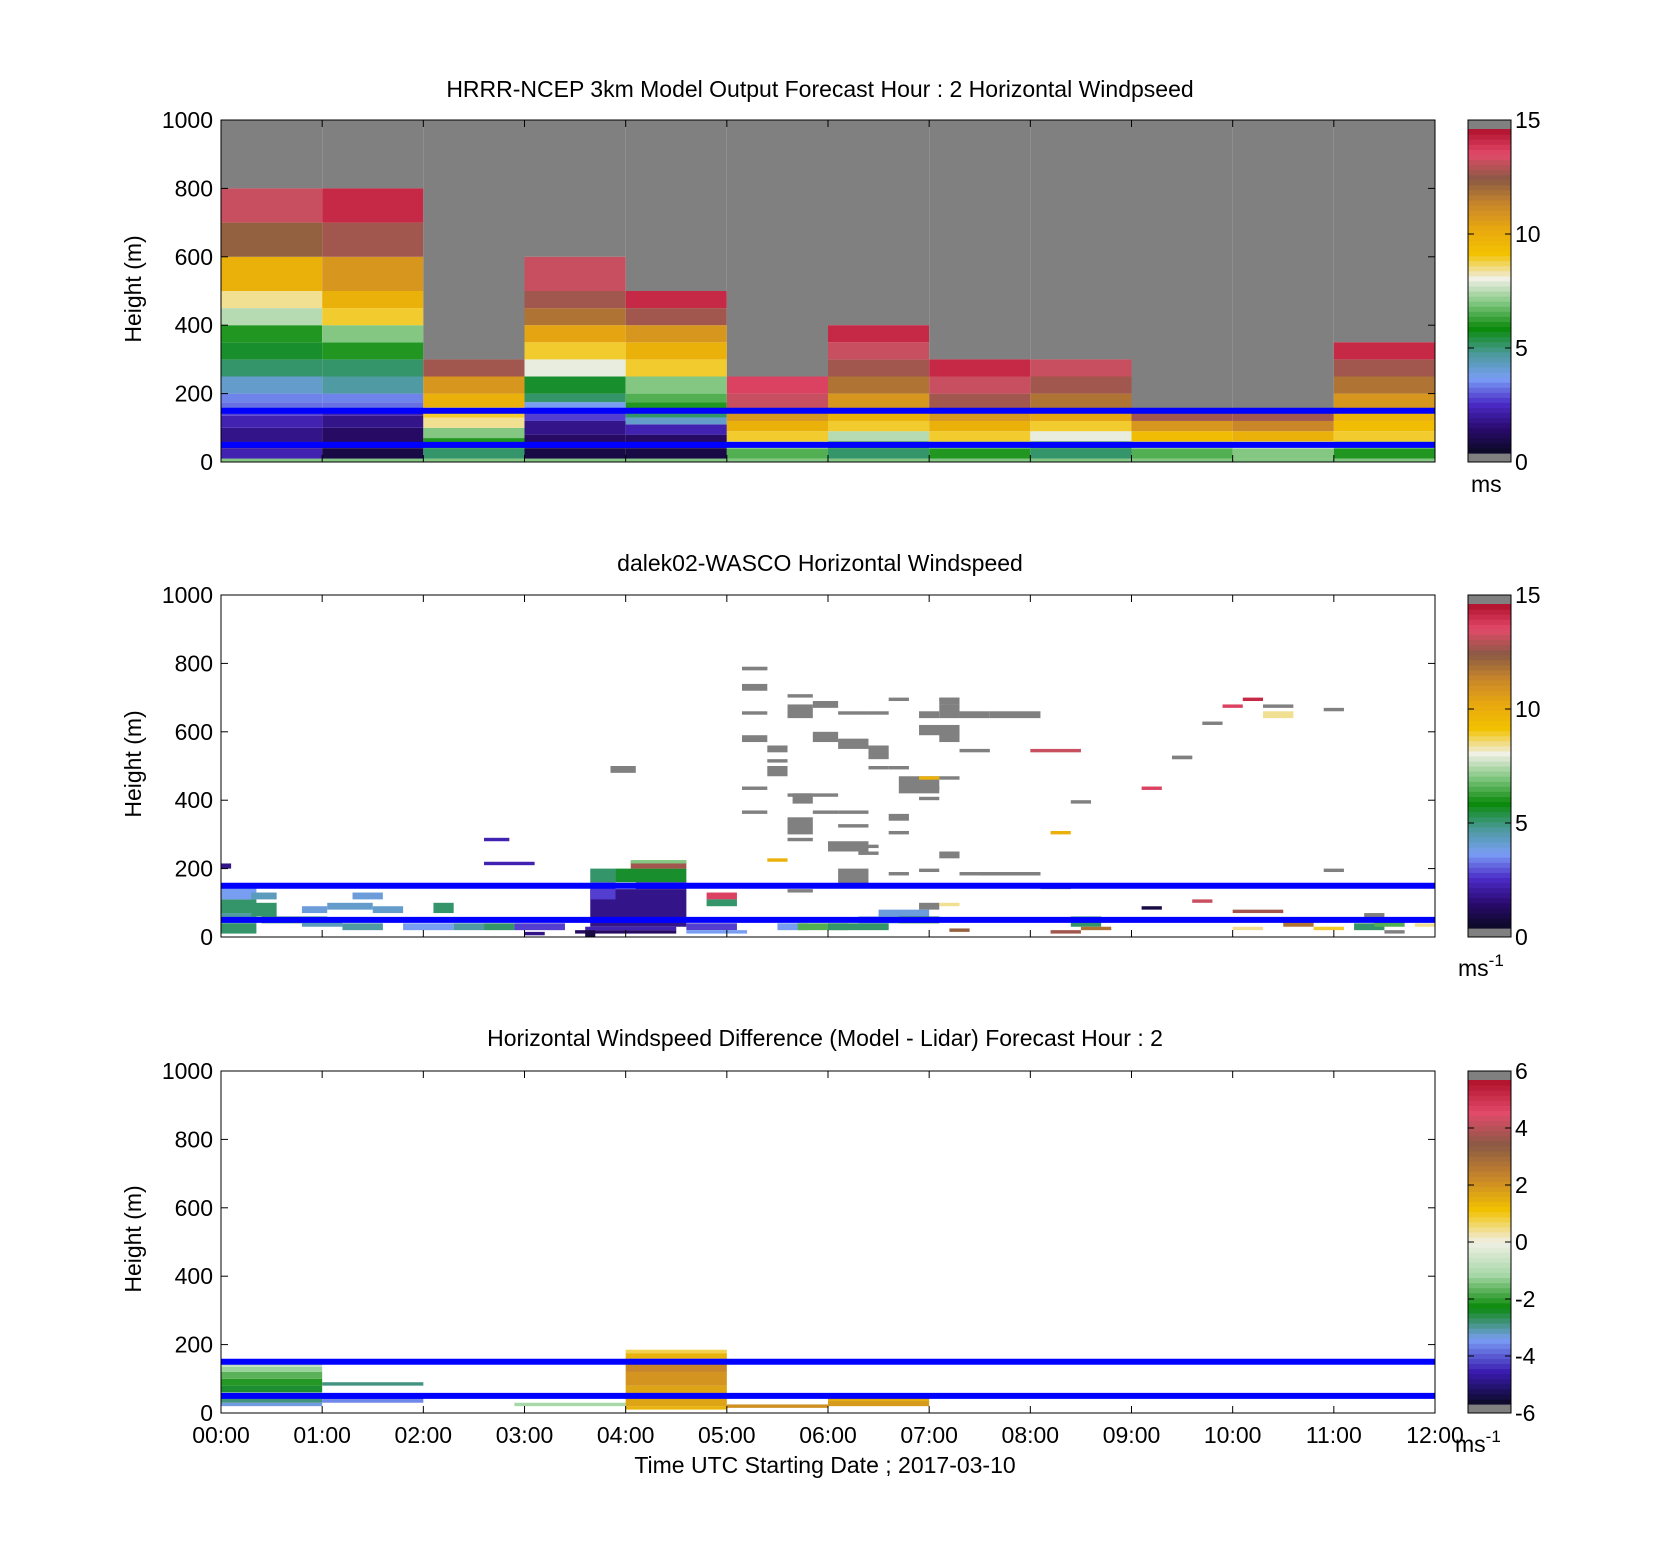 The height and width of the screenshot is (1561, 1680). What do you see at coordinates (1521, 1242) in the screenshot?
I see `colorbar-tick-label: 0` at bounding box center [1521, 1242].